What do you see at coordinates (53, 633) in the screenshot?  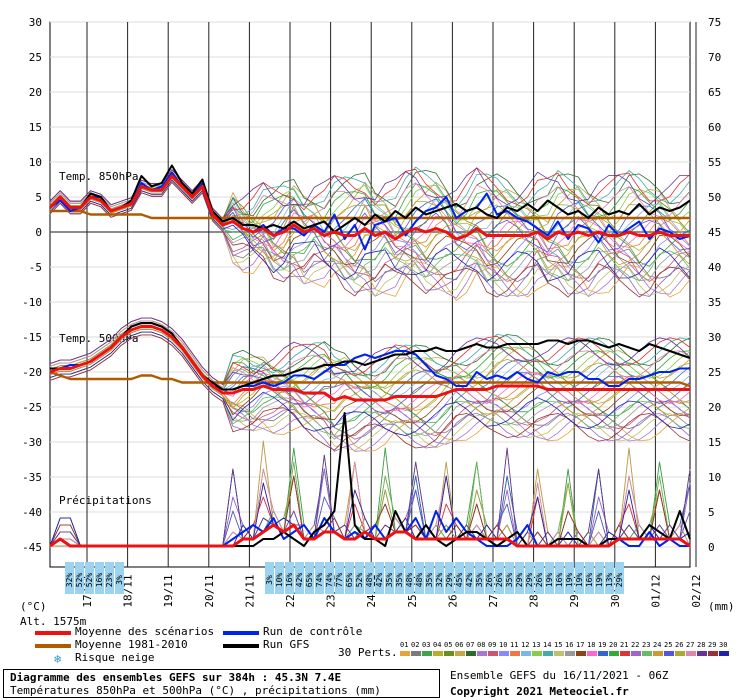 I see `legend-mean-swatch` at bounding box center [53, 633].